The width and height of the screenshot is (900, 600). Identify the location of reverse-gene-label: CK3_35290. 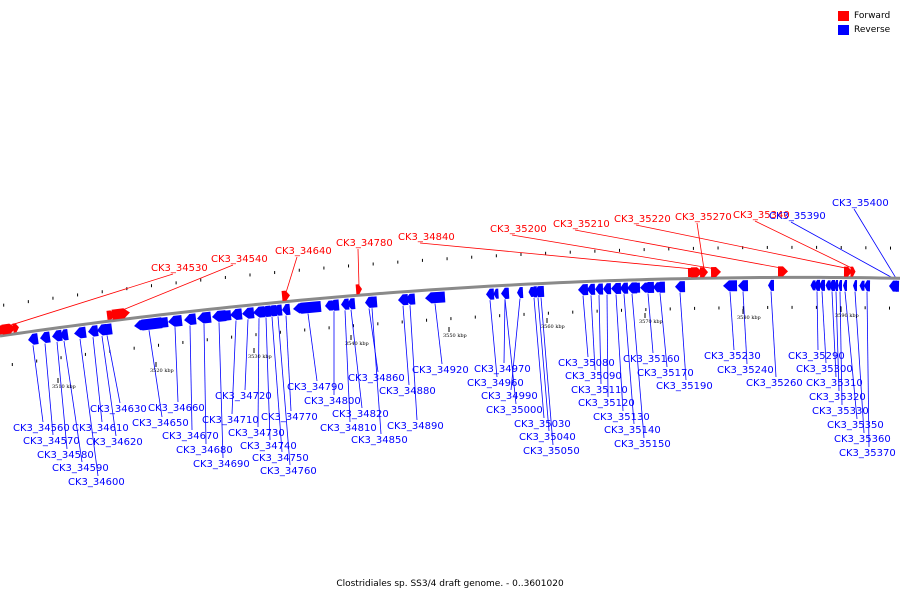
(816, 356).